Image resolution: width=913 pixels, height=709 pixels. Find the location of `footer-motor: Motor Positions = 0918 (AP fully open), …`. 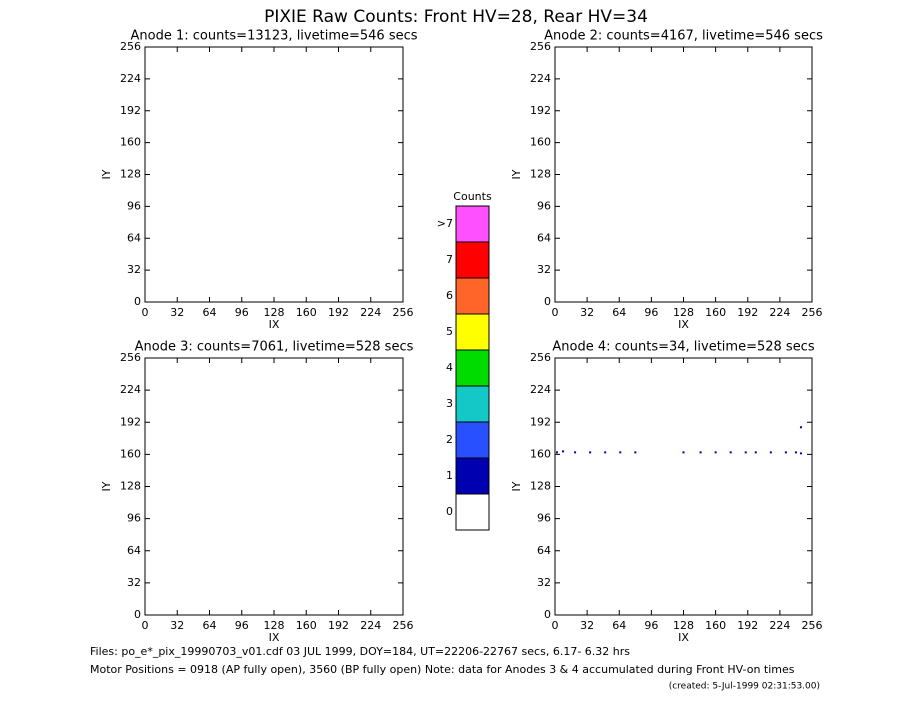

footer-motor: Motor Positions = 0918 (AP fully open), … is located at coordinates (442, 669).